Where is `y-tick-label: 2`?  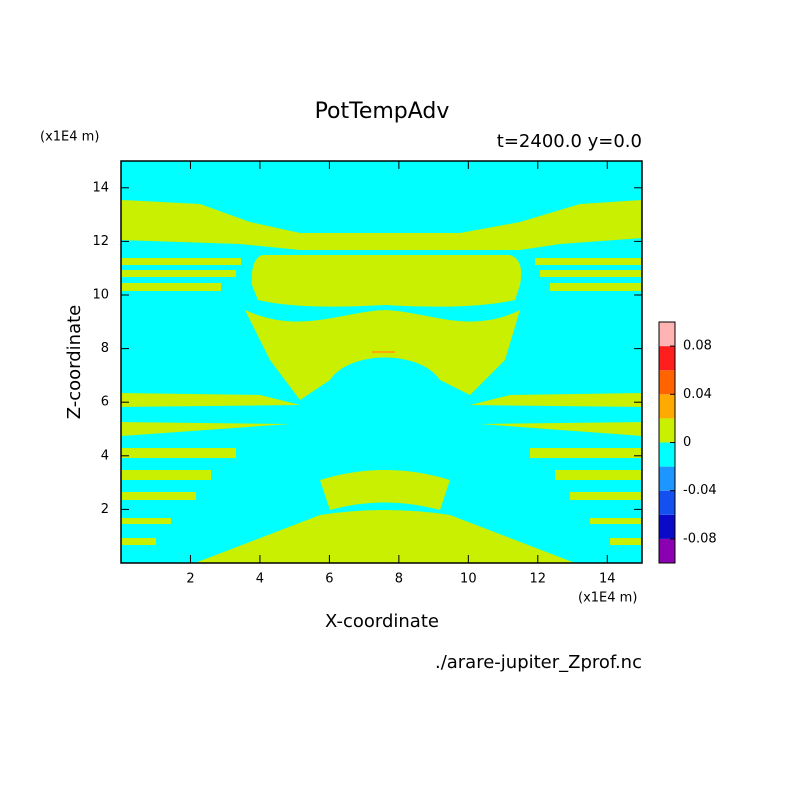 y-tick-label: 2 is located at coordinates (105, 509).